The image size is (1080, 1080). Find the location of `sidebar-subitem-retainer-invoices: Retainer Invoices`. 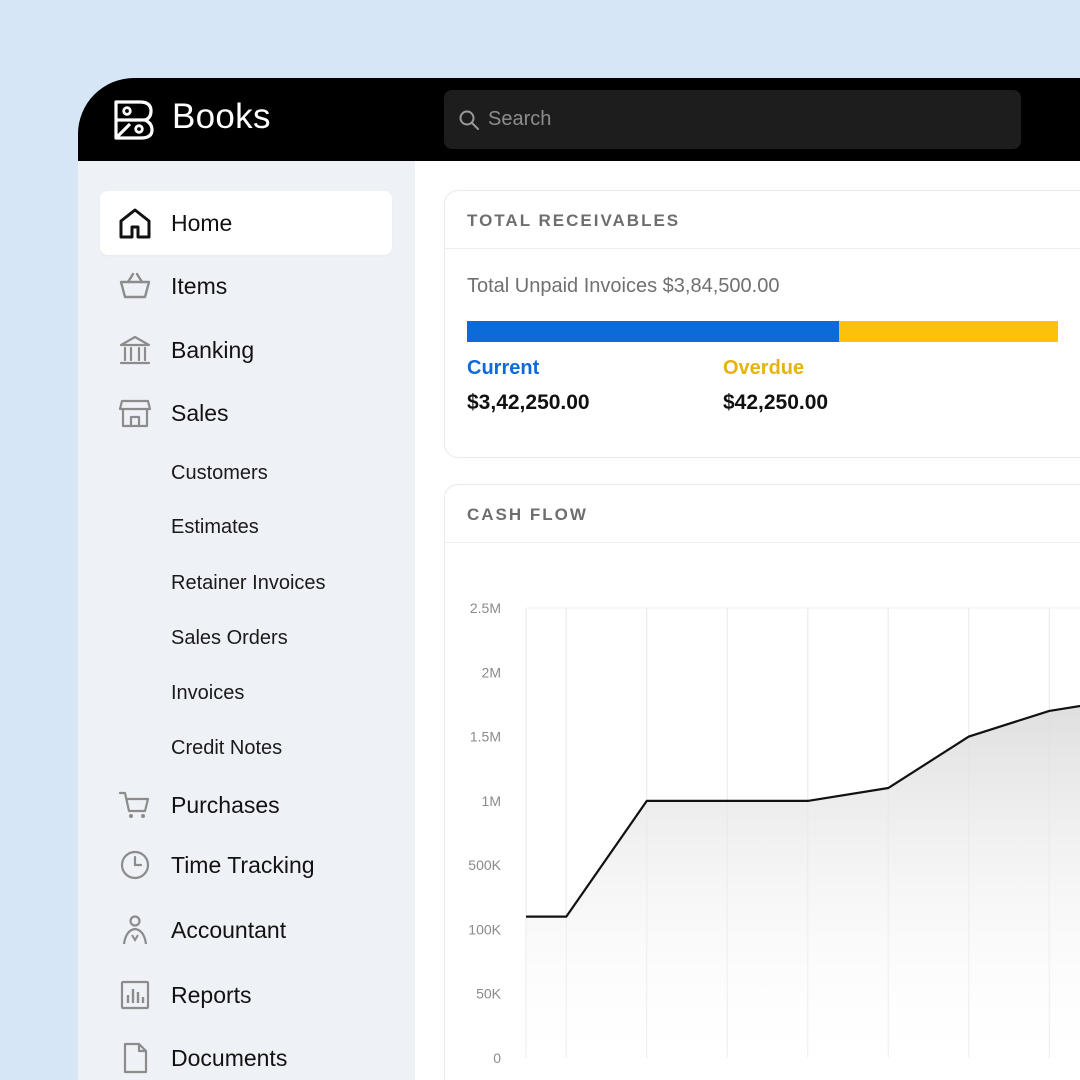

sidebar-subitem-retainer-invoices: Retainer Invoices is located at coordinates (248, 583).